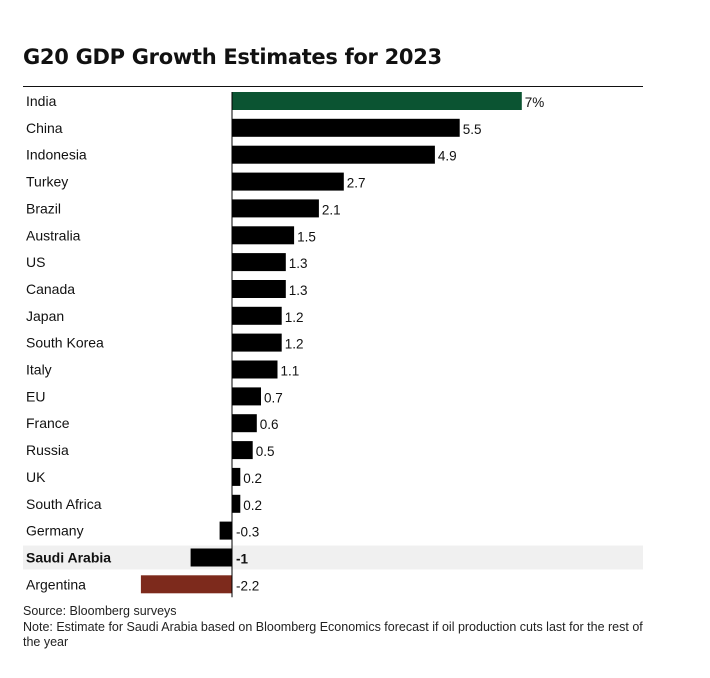  Describe the element at coordinates (211, 557) in the screenshot. I see `bar-saudi-arabia` at that location.